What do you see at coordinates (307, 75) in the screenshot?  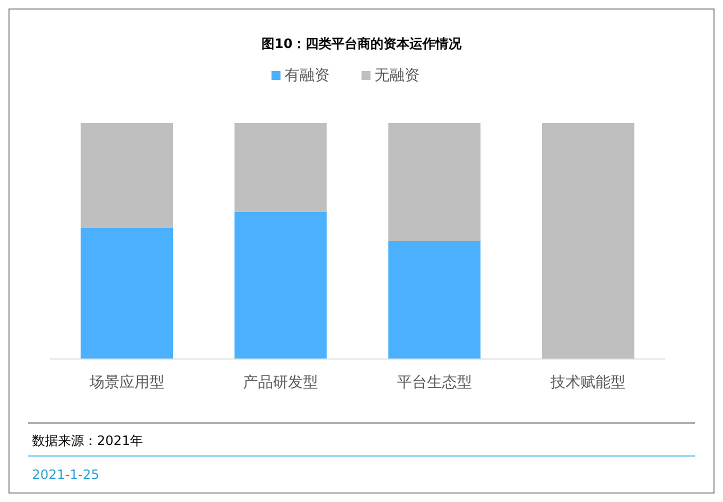 I see `legend-label: 有融资` at bounding box center [307, 75].